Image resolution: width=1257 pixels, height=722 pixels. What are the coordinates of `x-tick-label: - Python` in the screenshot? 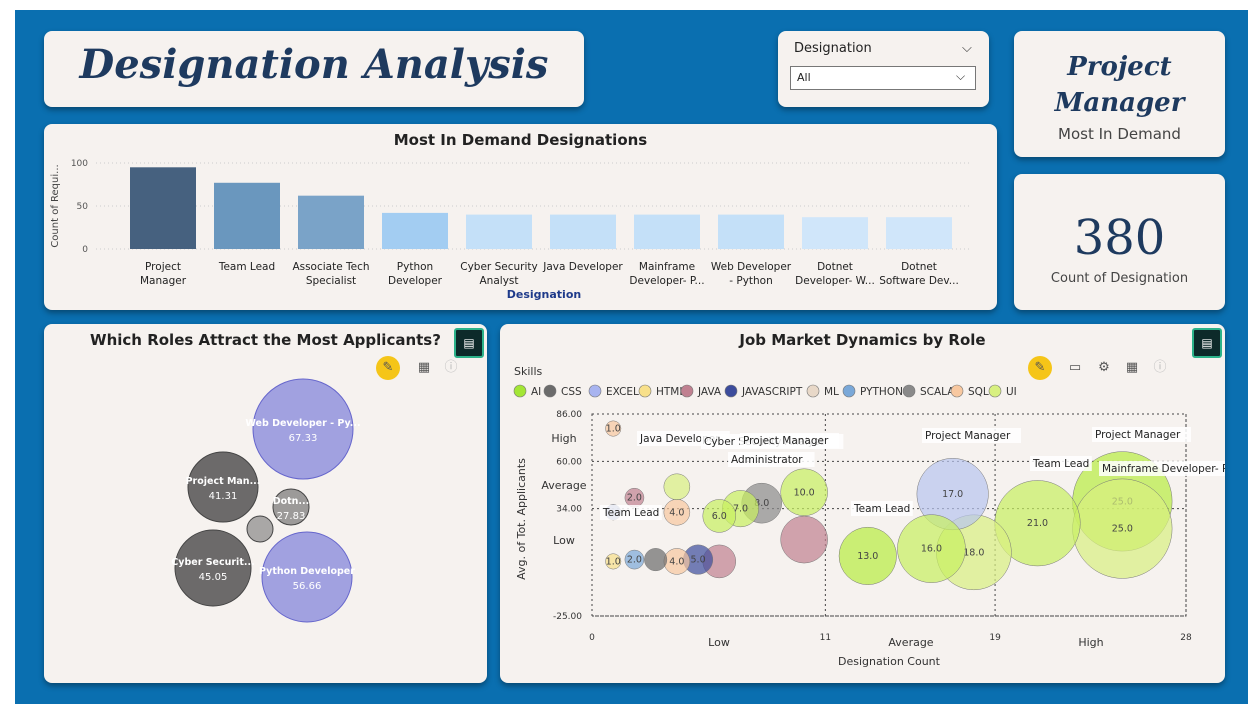 It's located at (751, 281).